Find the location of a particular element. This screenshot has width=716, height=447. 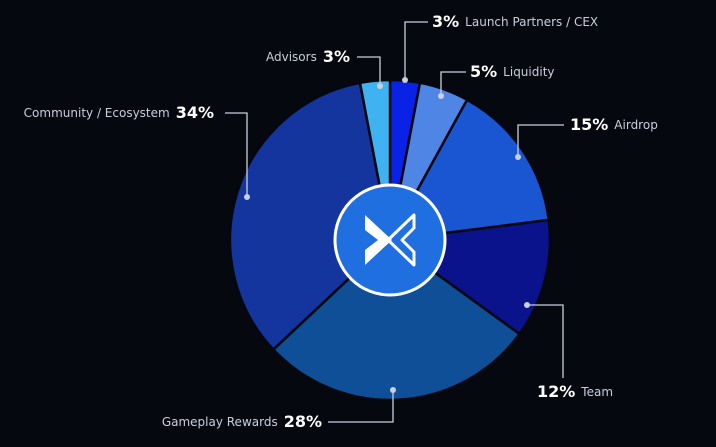

legend-label: Team is located at coordinates (596, 392).